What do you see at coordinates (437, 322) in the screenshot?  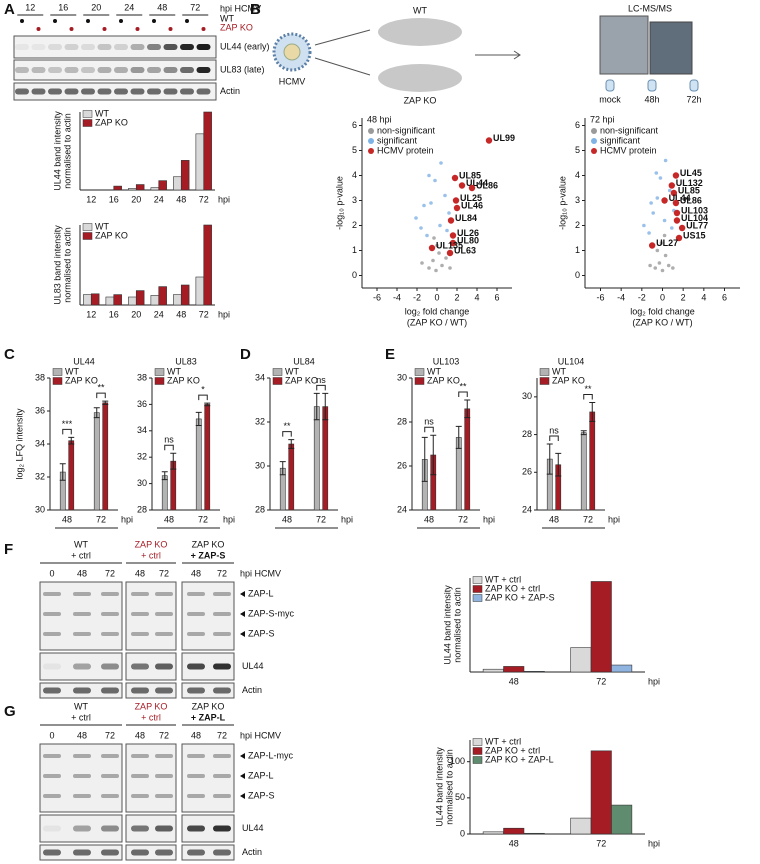 I see `x-axis-label: (ZAP KO / WT)` at bounding box center [437, 322].